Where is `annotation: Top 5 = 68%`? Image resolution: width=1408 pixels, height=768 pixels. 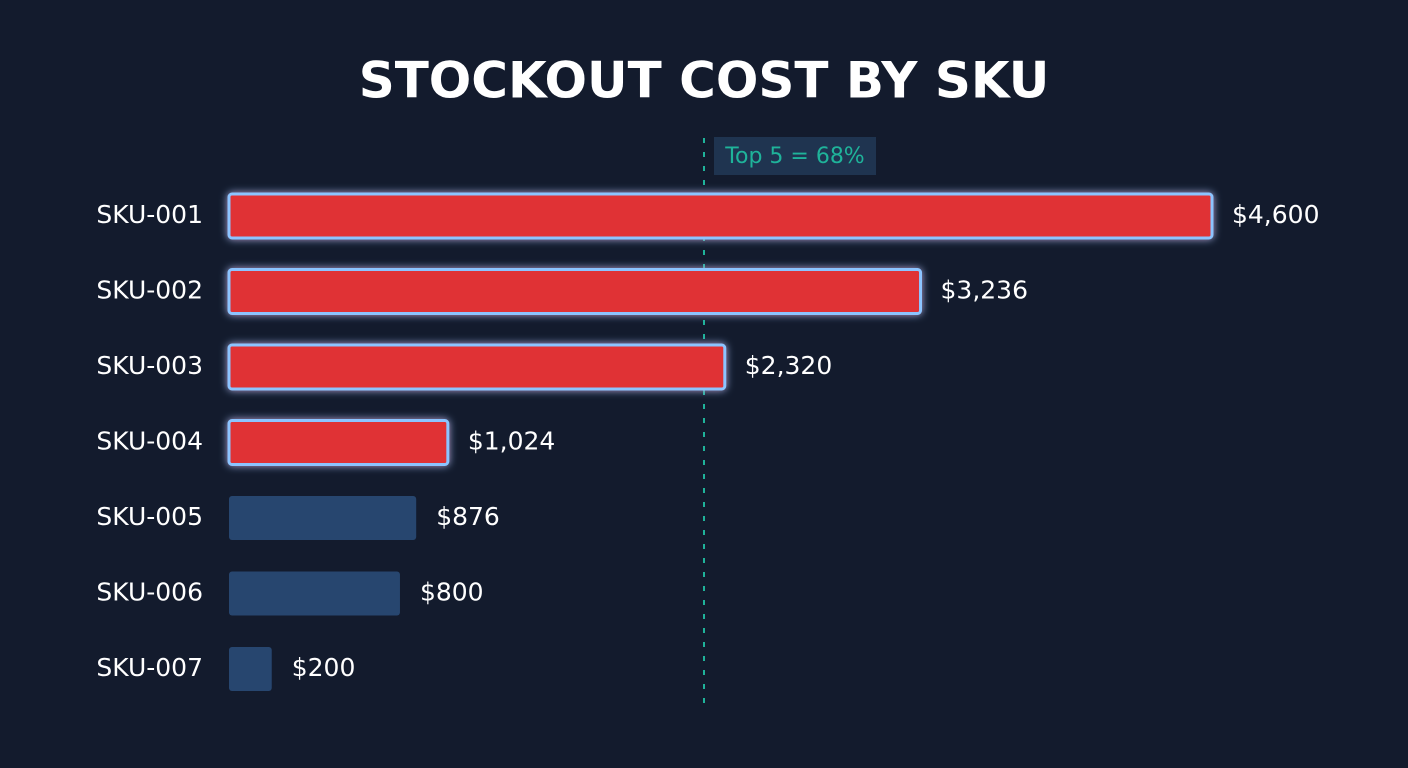 annotation: Top 5 = 68% is located at coordinates (794, 156).